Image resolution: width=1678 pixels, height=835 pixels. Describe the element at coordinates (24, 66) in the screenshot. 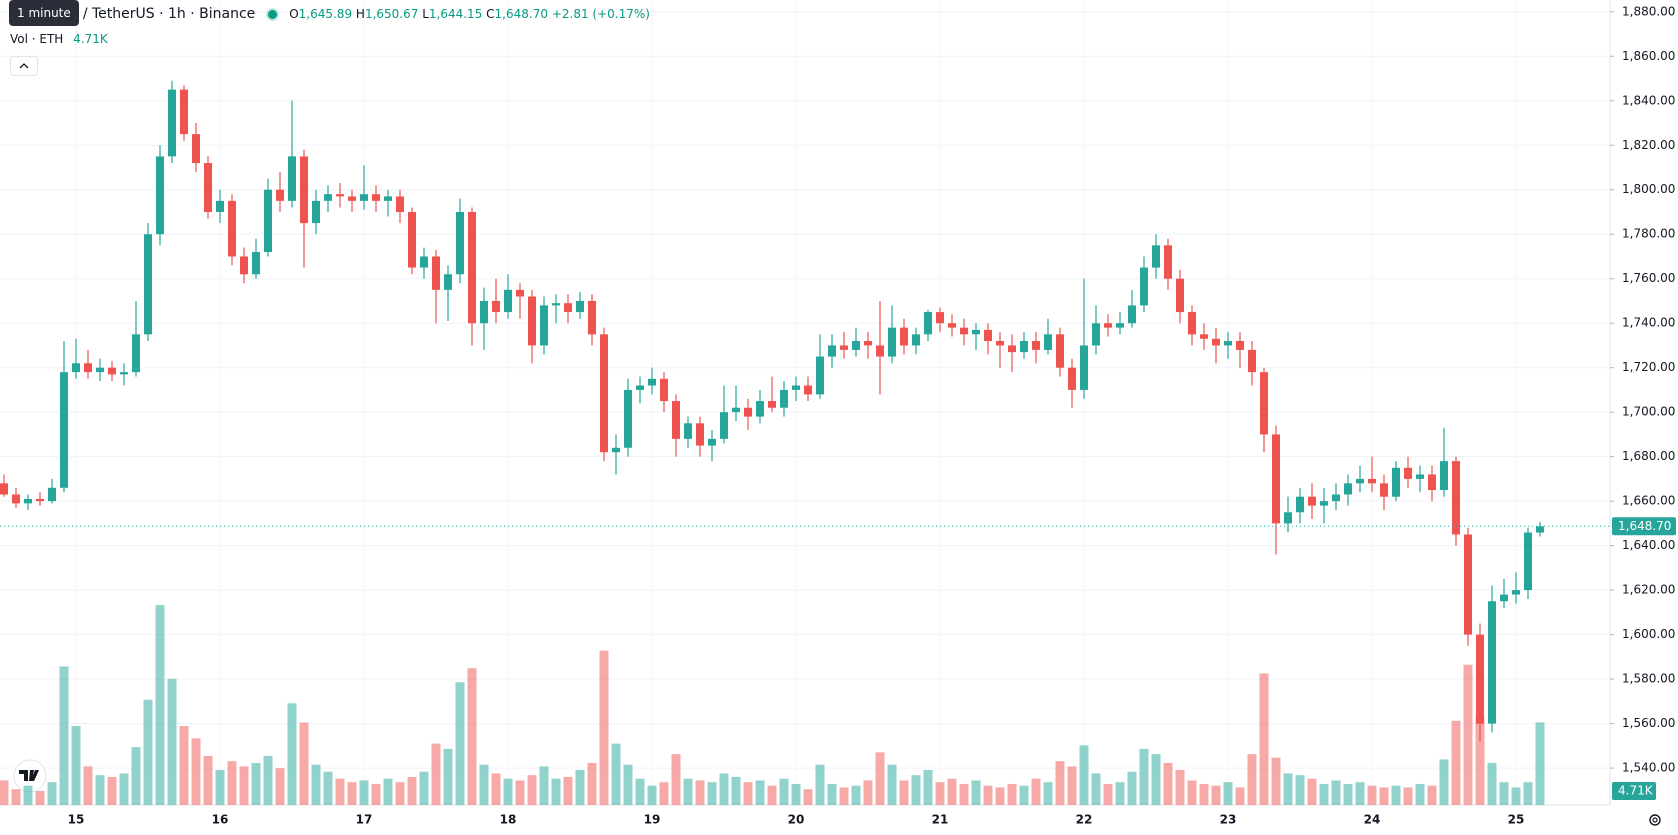

I see `collapse-button` at that location.